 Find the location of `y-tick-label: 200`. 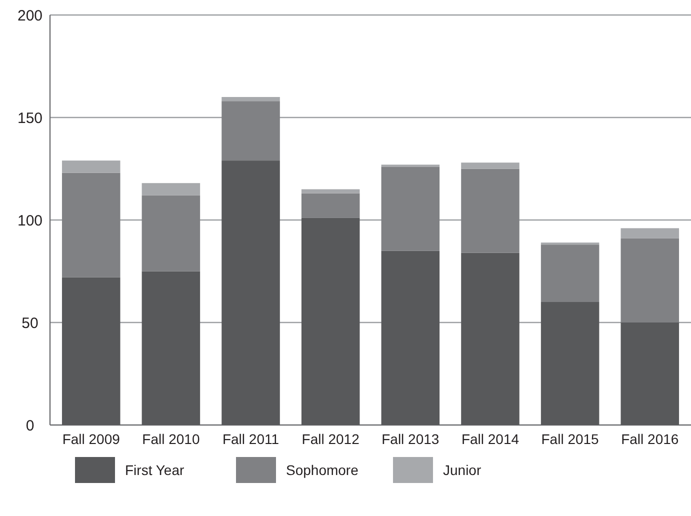

y-tick-label: 200 is located at coordinates (30, 15).